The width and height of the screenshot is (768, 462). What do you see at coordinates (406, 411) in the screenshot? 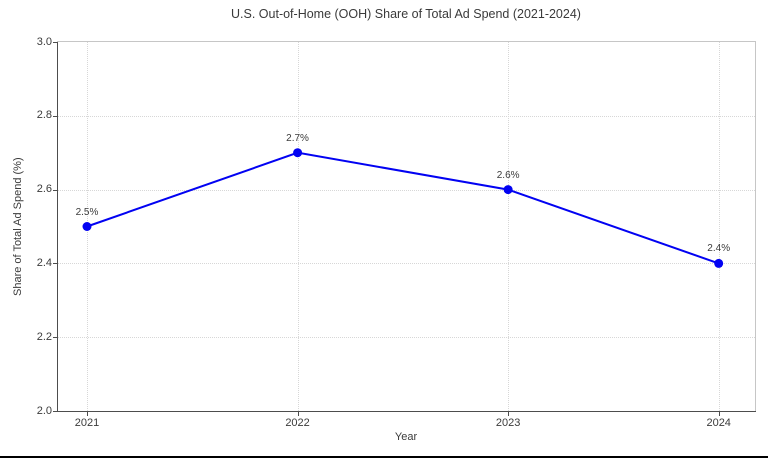
I see `bottom-spine` at bounding box center [406, 411].